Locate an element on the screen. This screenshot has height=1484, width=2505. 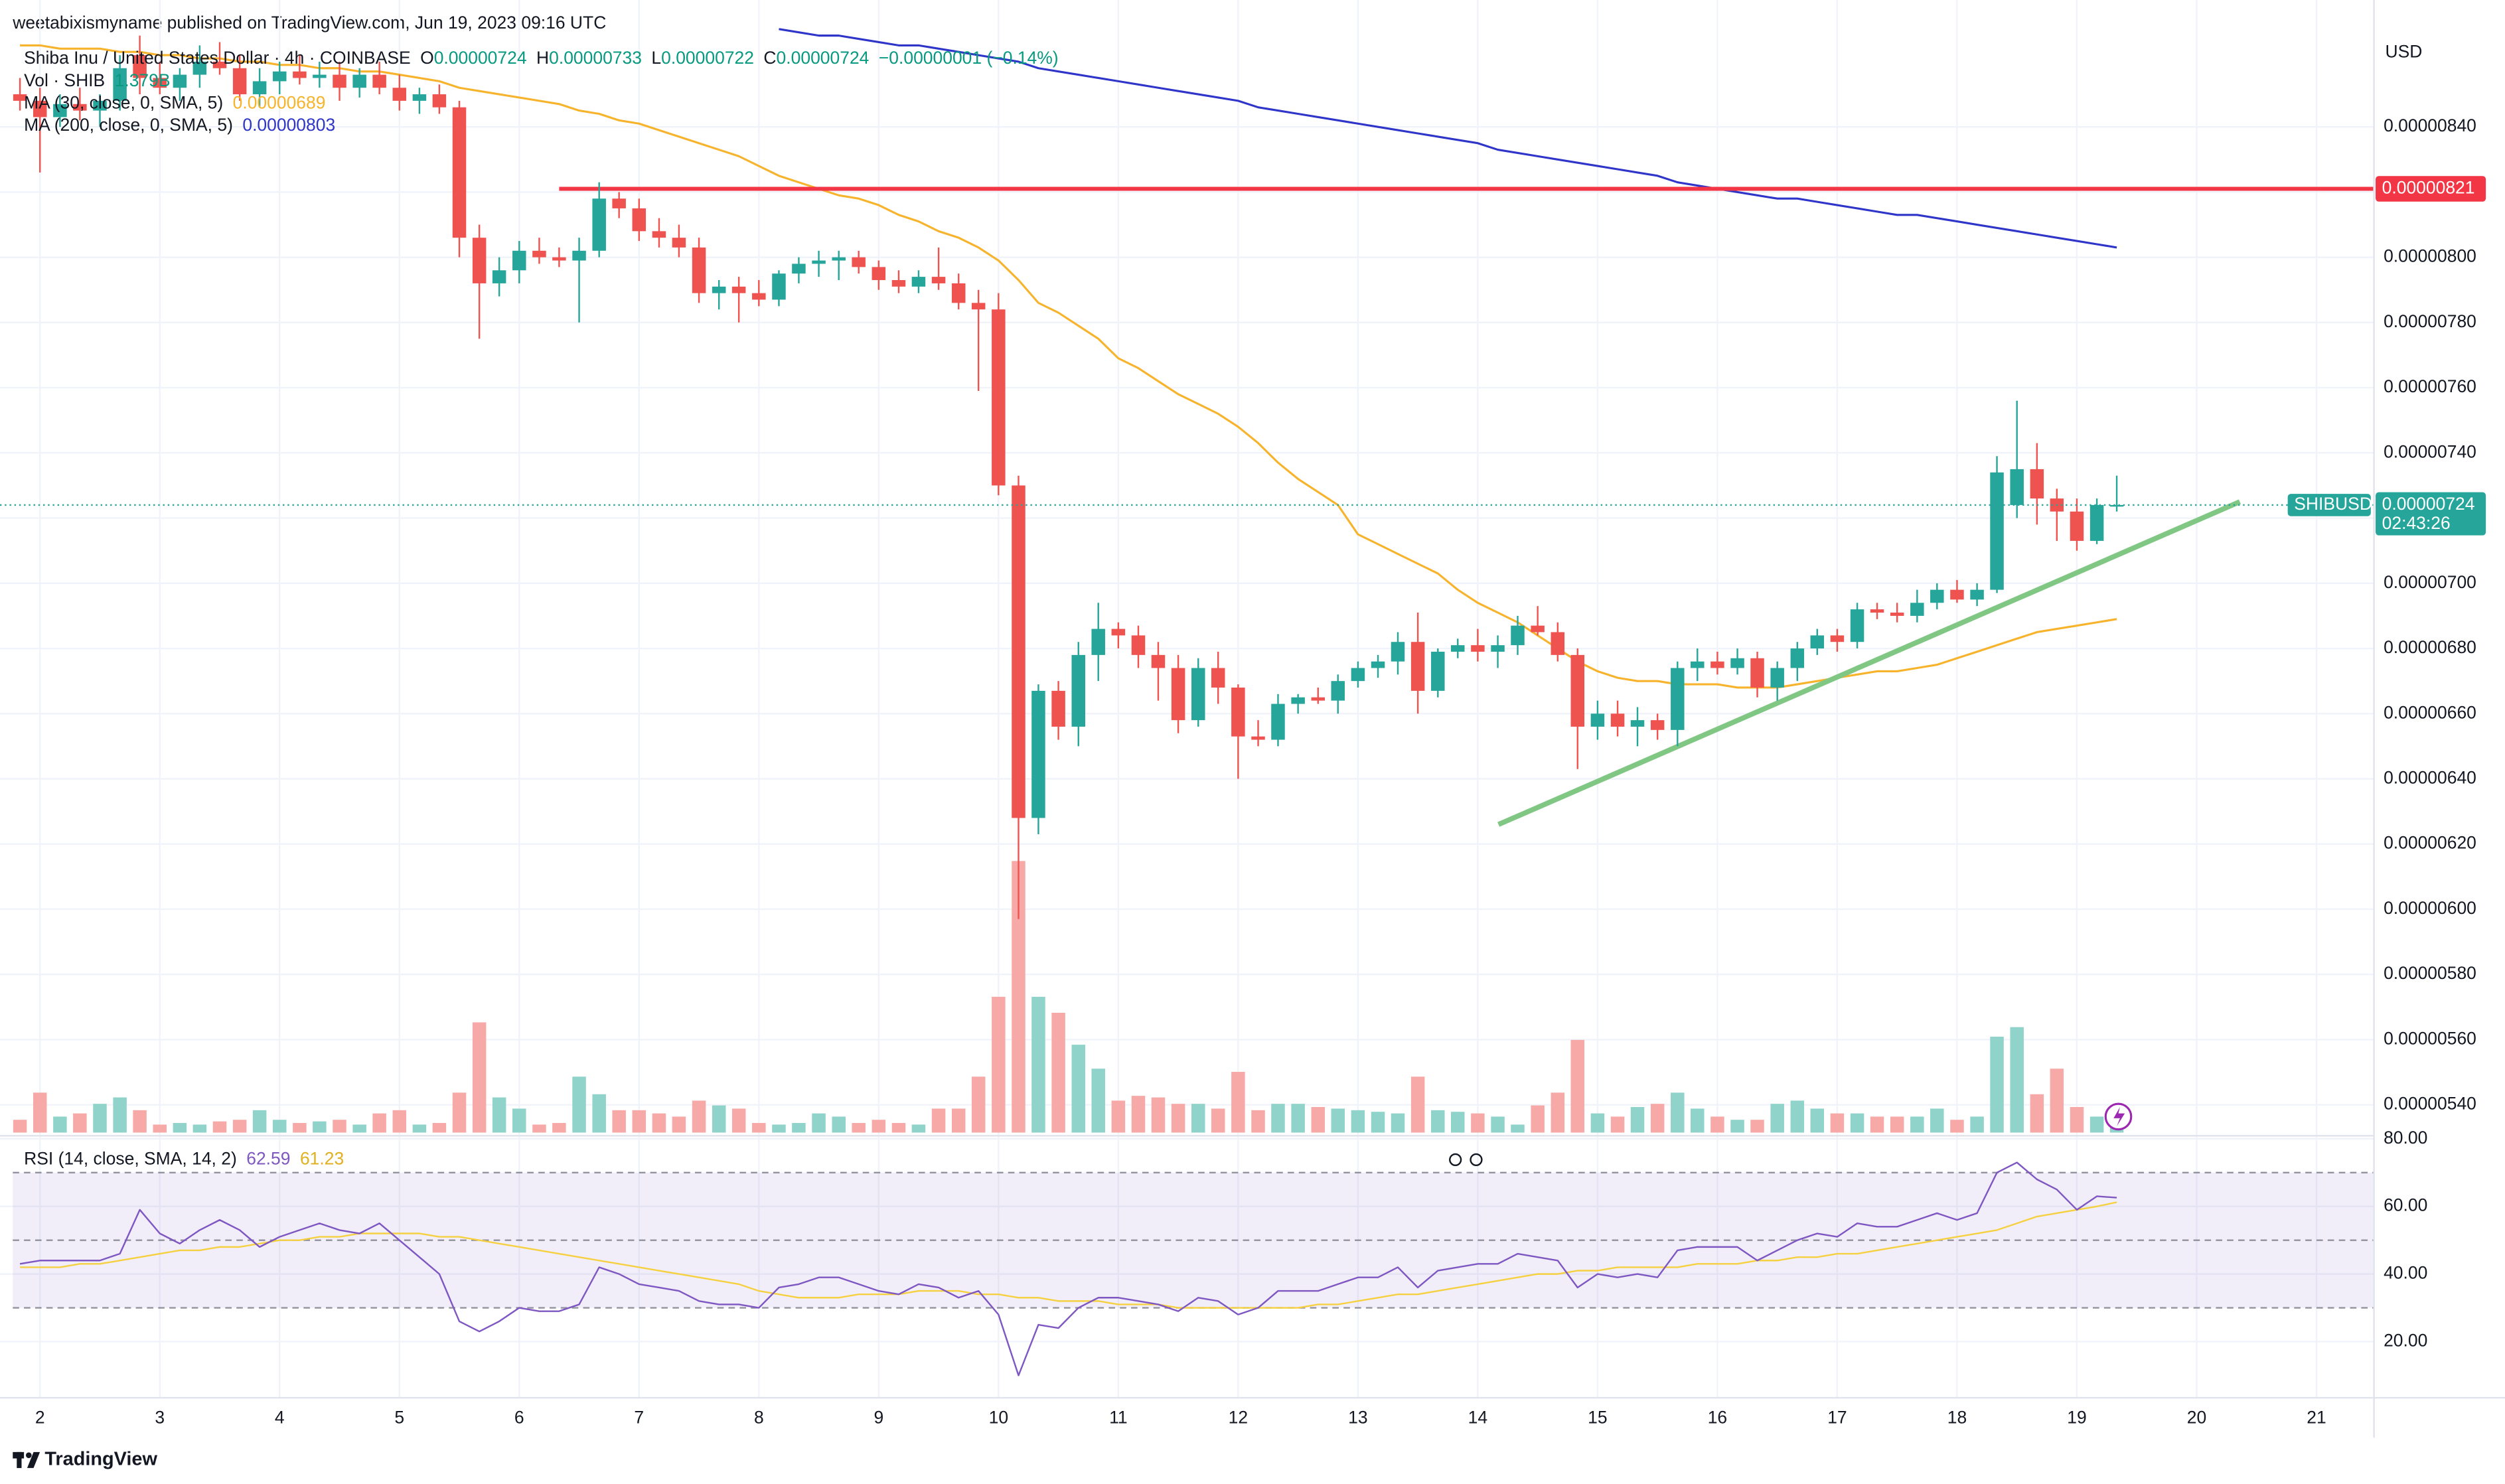
x-tick-label: 8 is located at coordinates (759, 1417).